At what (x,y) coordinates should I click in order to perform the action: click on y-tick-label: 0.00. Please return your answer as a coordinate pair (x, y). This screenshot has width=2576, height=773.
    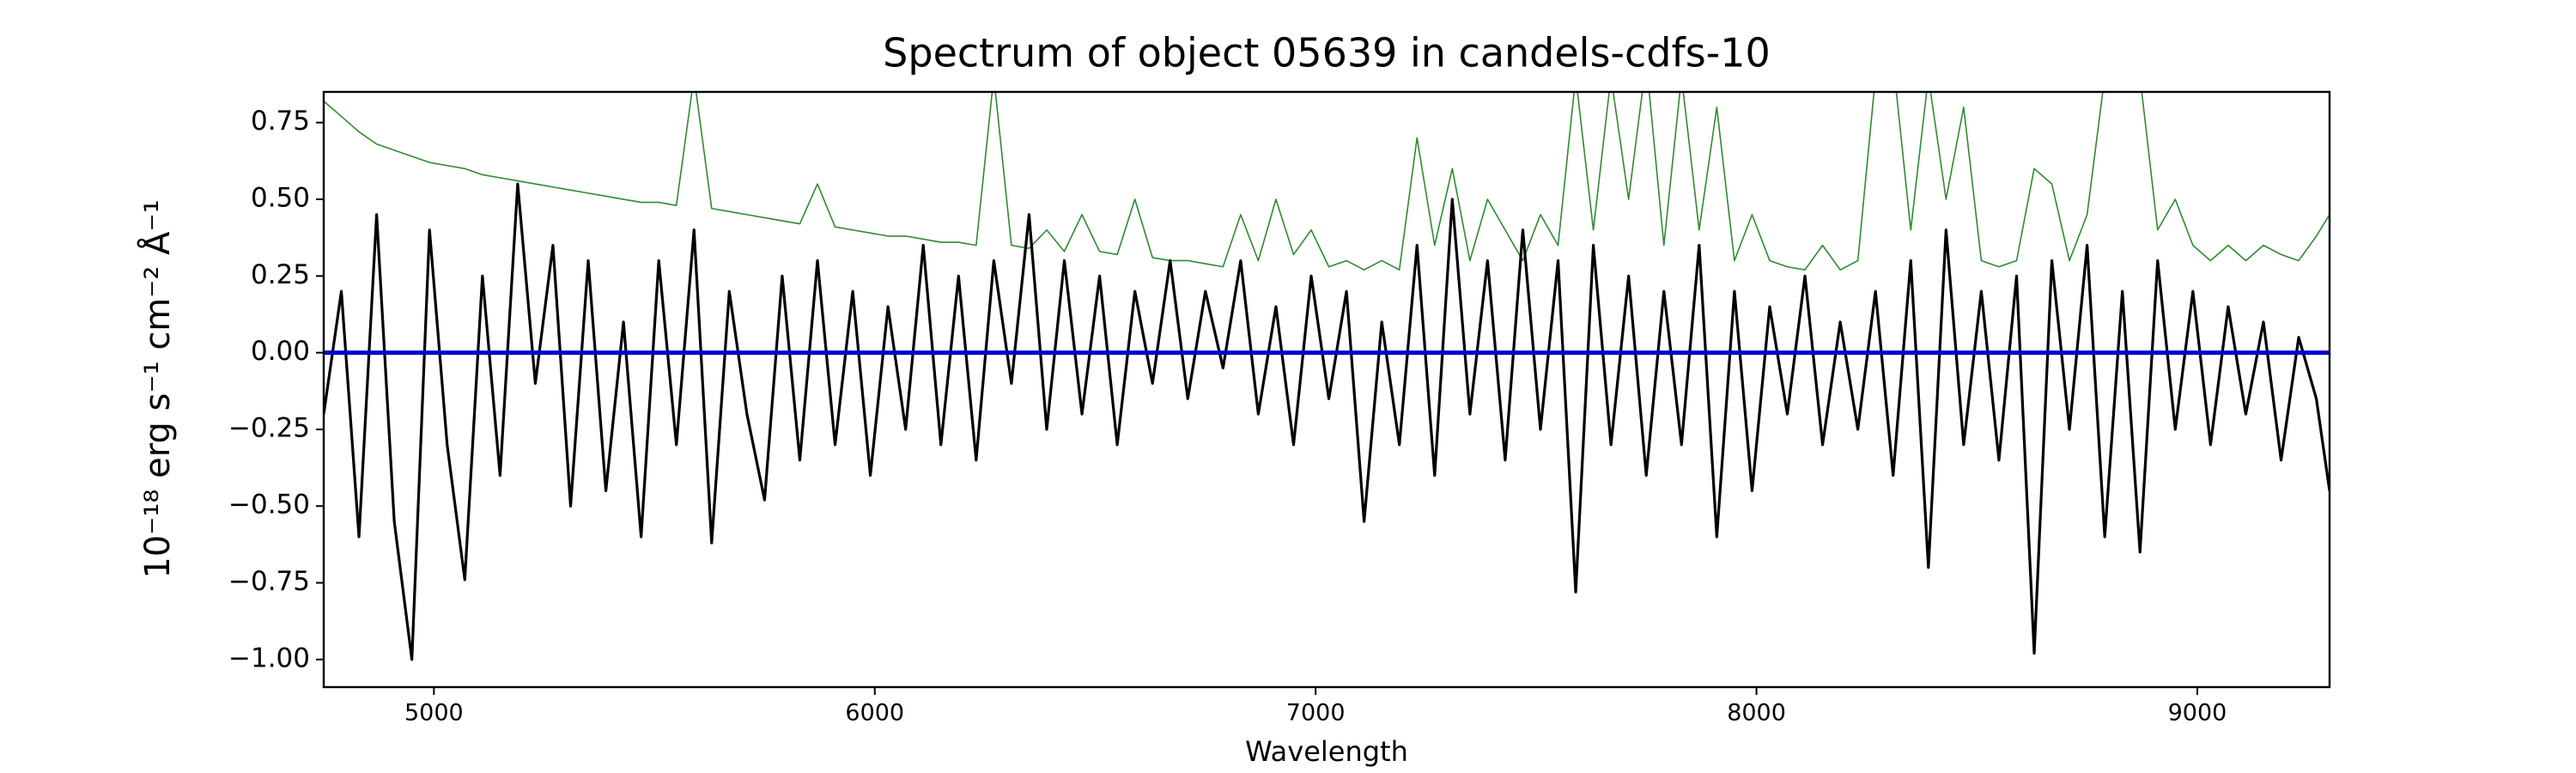
    Looking at the image, I should click on (280, 351).